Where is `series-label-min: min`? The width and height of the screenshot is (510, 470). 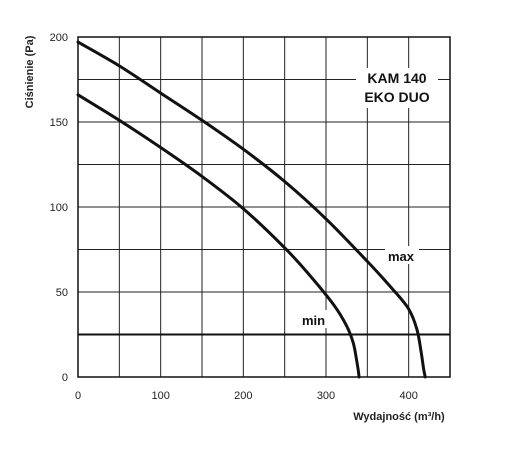
series-label-min: min is located at coordinates (313, 320).